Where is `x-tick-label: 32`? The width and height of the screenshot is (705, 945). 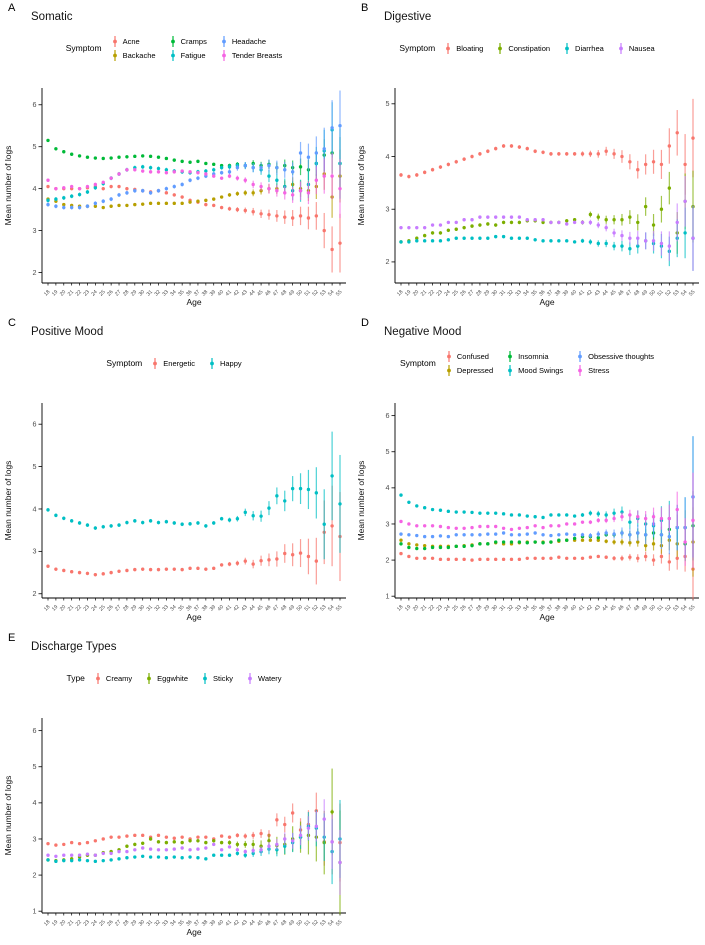 x-tick-label: 32 is located at coordinates (158, 293).